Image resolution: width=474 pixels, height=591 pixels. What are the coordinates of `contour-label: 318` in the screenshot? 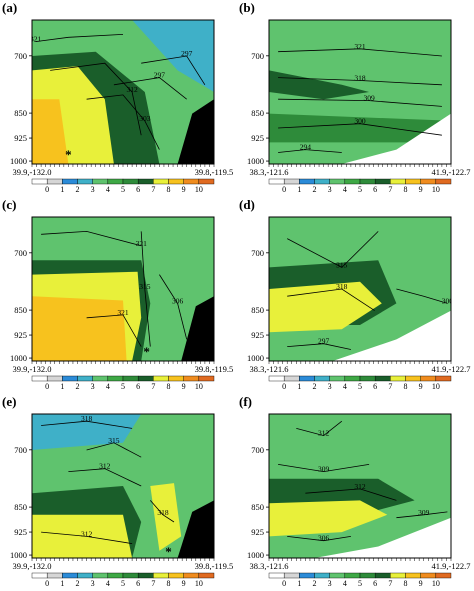 It's located at (360, 77).